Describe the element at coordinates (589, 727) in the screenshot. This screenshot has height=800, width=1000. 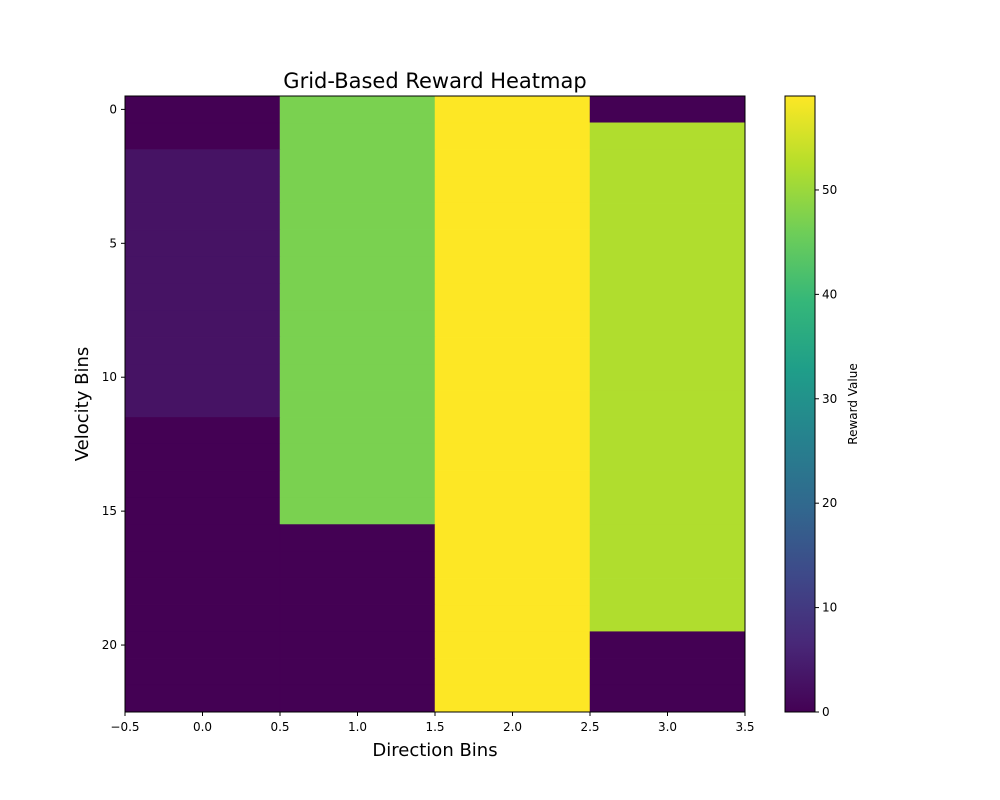
I see `x-tick-label: 2.5` at that location.